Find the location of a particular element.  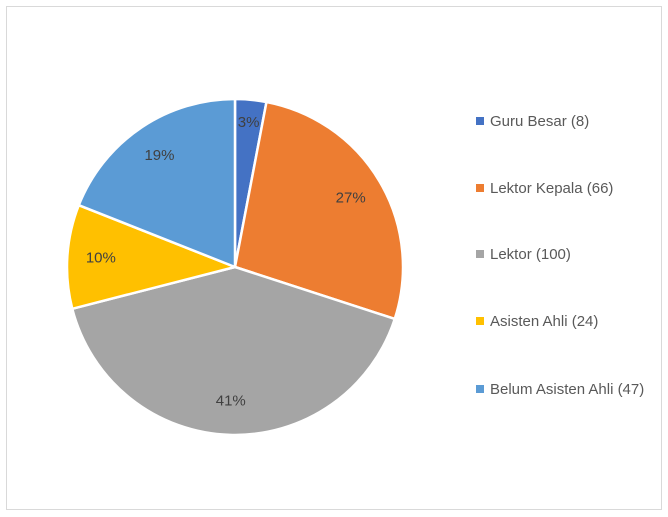

legend-item: Asisten Ahli (24) is located at coordinates (561, 321).